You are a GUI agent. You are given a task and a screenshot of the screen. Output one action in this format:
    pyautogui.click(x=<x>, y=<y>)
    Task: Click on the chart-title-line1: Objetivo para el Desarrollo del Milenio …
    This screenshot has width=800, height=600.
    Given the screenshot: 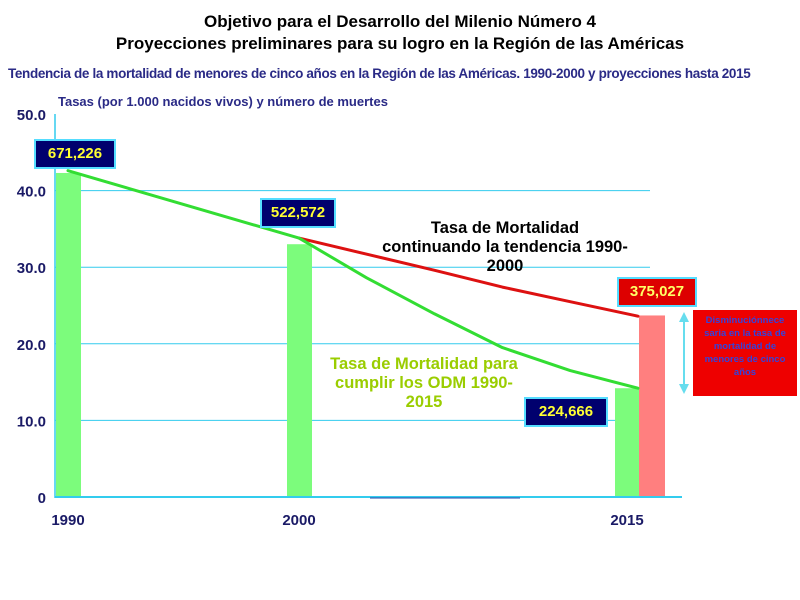 What is the action you would take?
    pyautogui.click(x=400, y=21)
    